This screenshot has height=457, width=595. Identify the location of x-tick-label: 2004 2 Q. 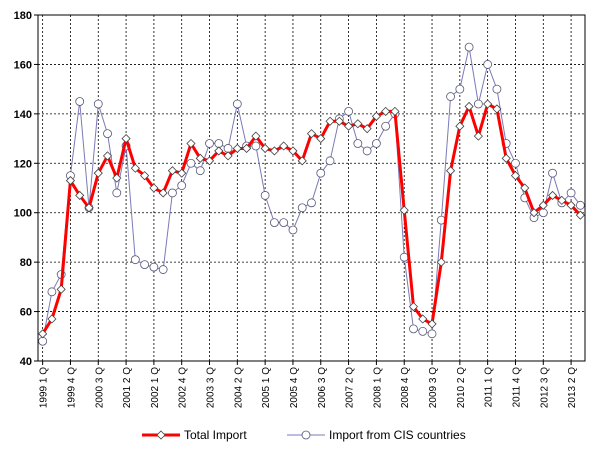
(238, 387).